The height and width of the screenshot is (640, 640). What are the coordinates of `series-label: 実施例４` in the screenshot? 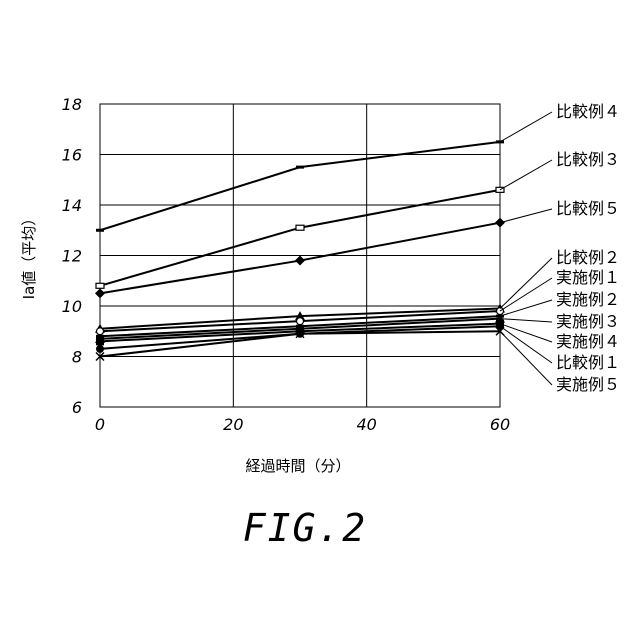 It's located at (588, 341).